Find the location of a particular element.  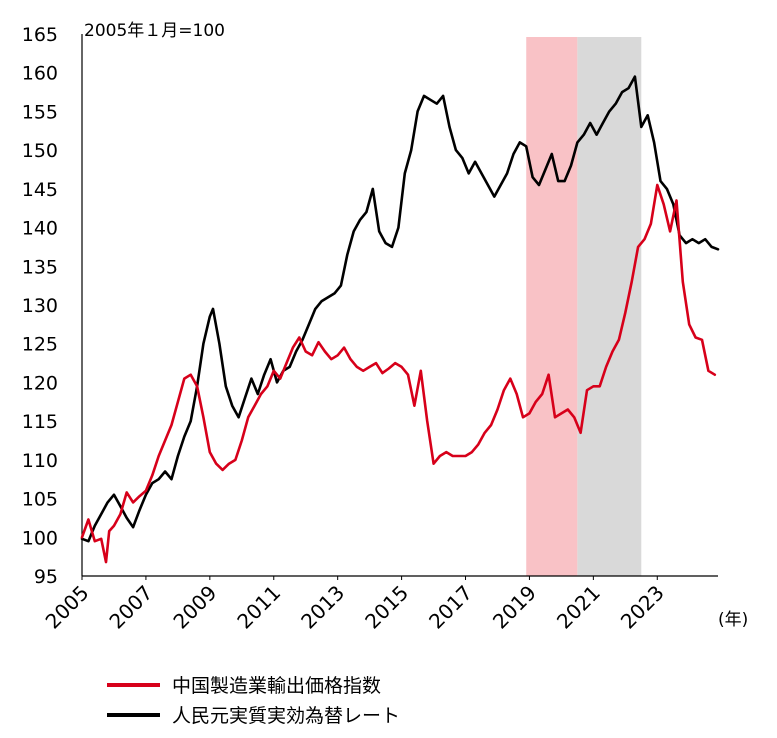

y-tick-label: 125 is located at coordinates (40, 345).